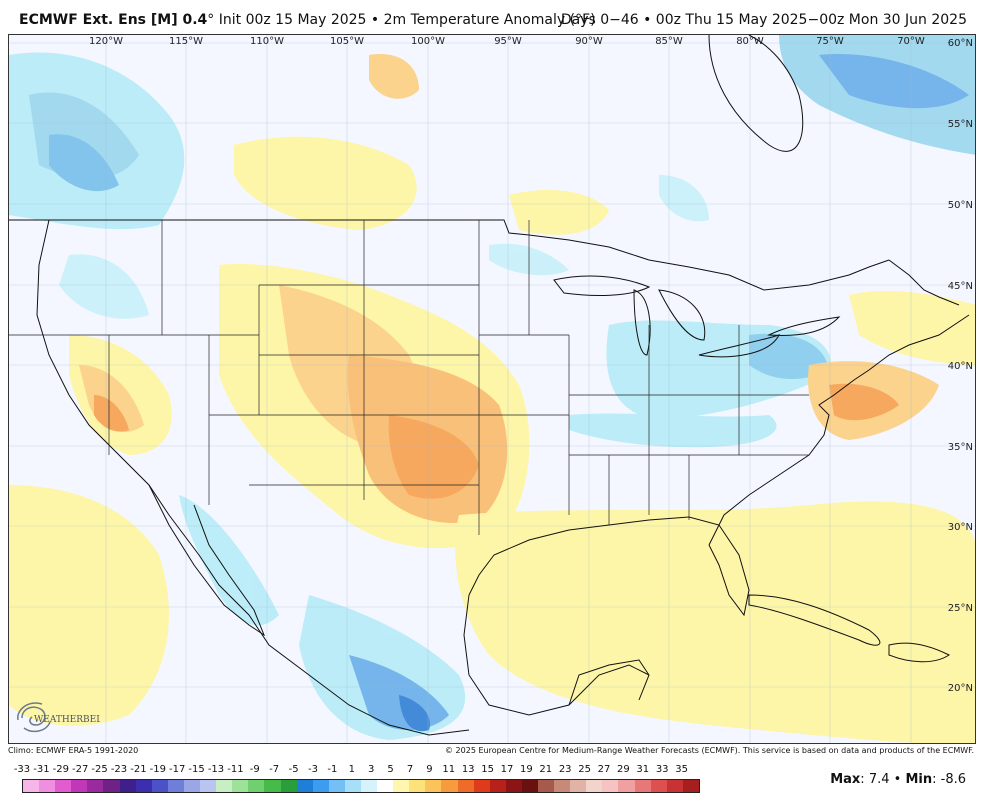 This screenshot has width=984, height=808. Describe the element at coordinates (157, 769) in the screenshot. I see `colorbar-tick-label: -19` at that location.